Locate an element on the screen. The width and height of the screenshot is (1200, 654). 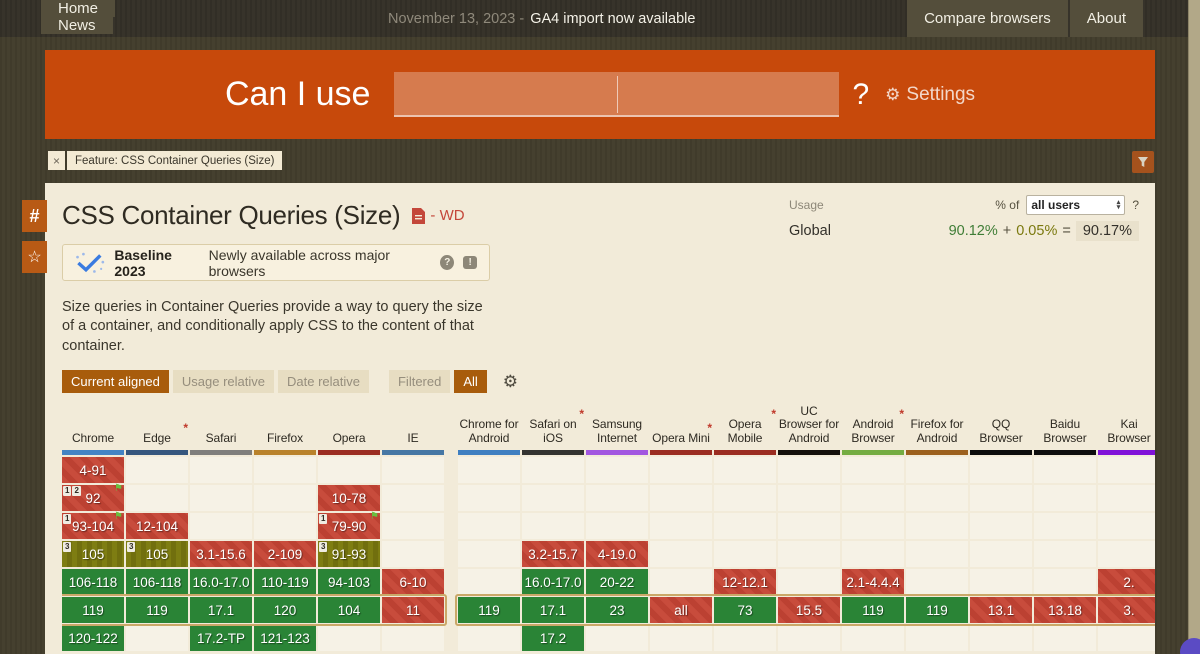
support-cell: 120 is located at coordinates (285, 610).